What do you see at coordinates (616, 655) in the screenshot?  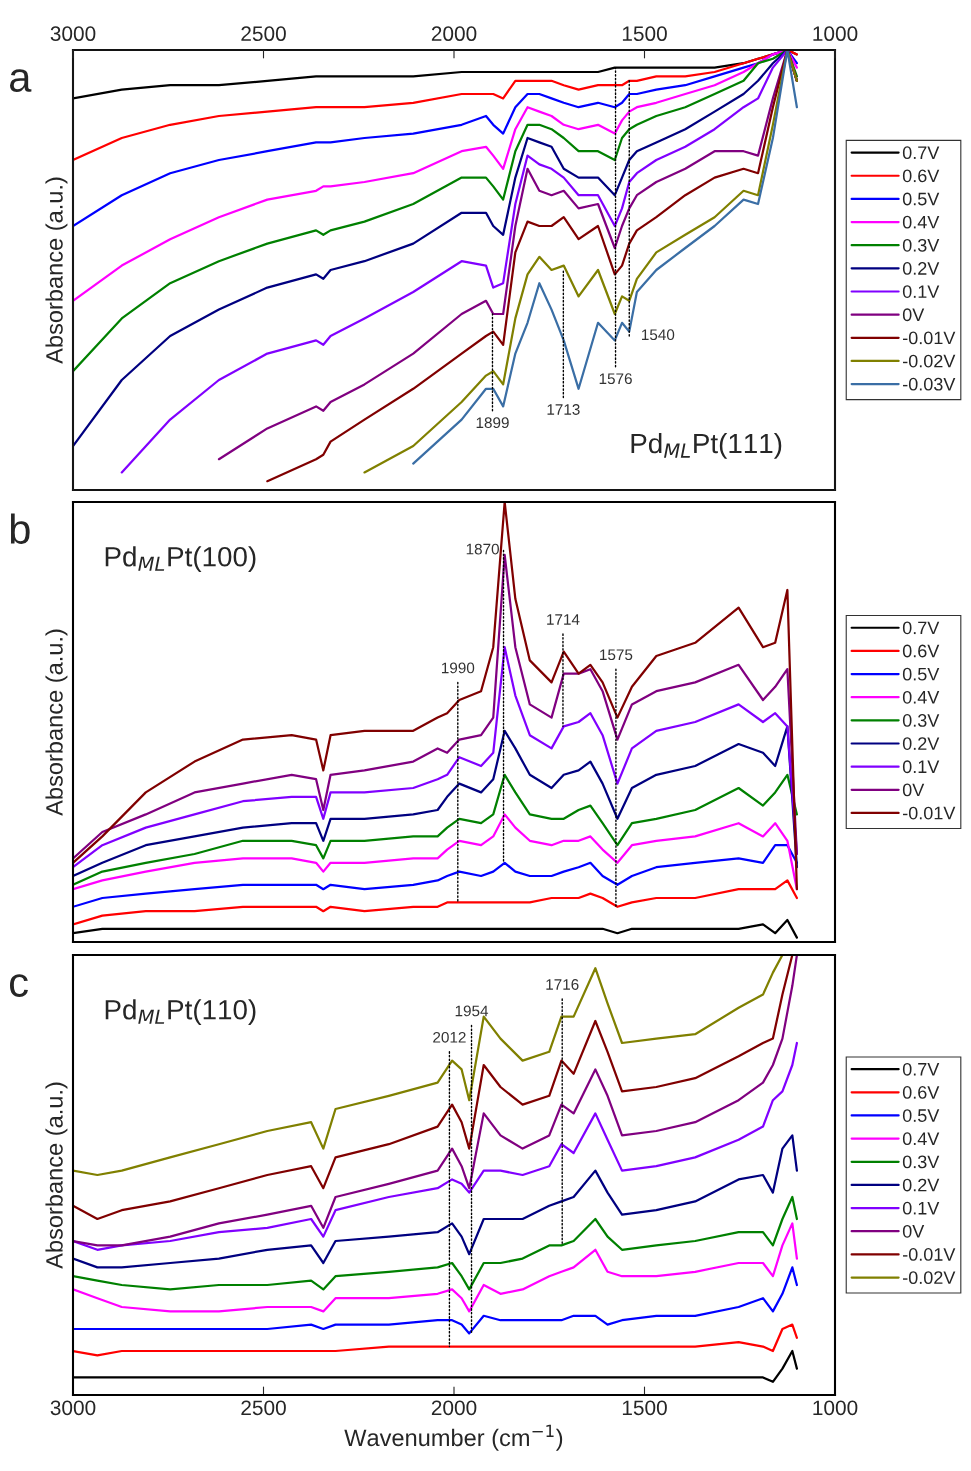 I see `annotation: 1575` at bounding box center [616, 655].